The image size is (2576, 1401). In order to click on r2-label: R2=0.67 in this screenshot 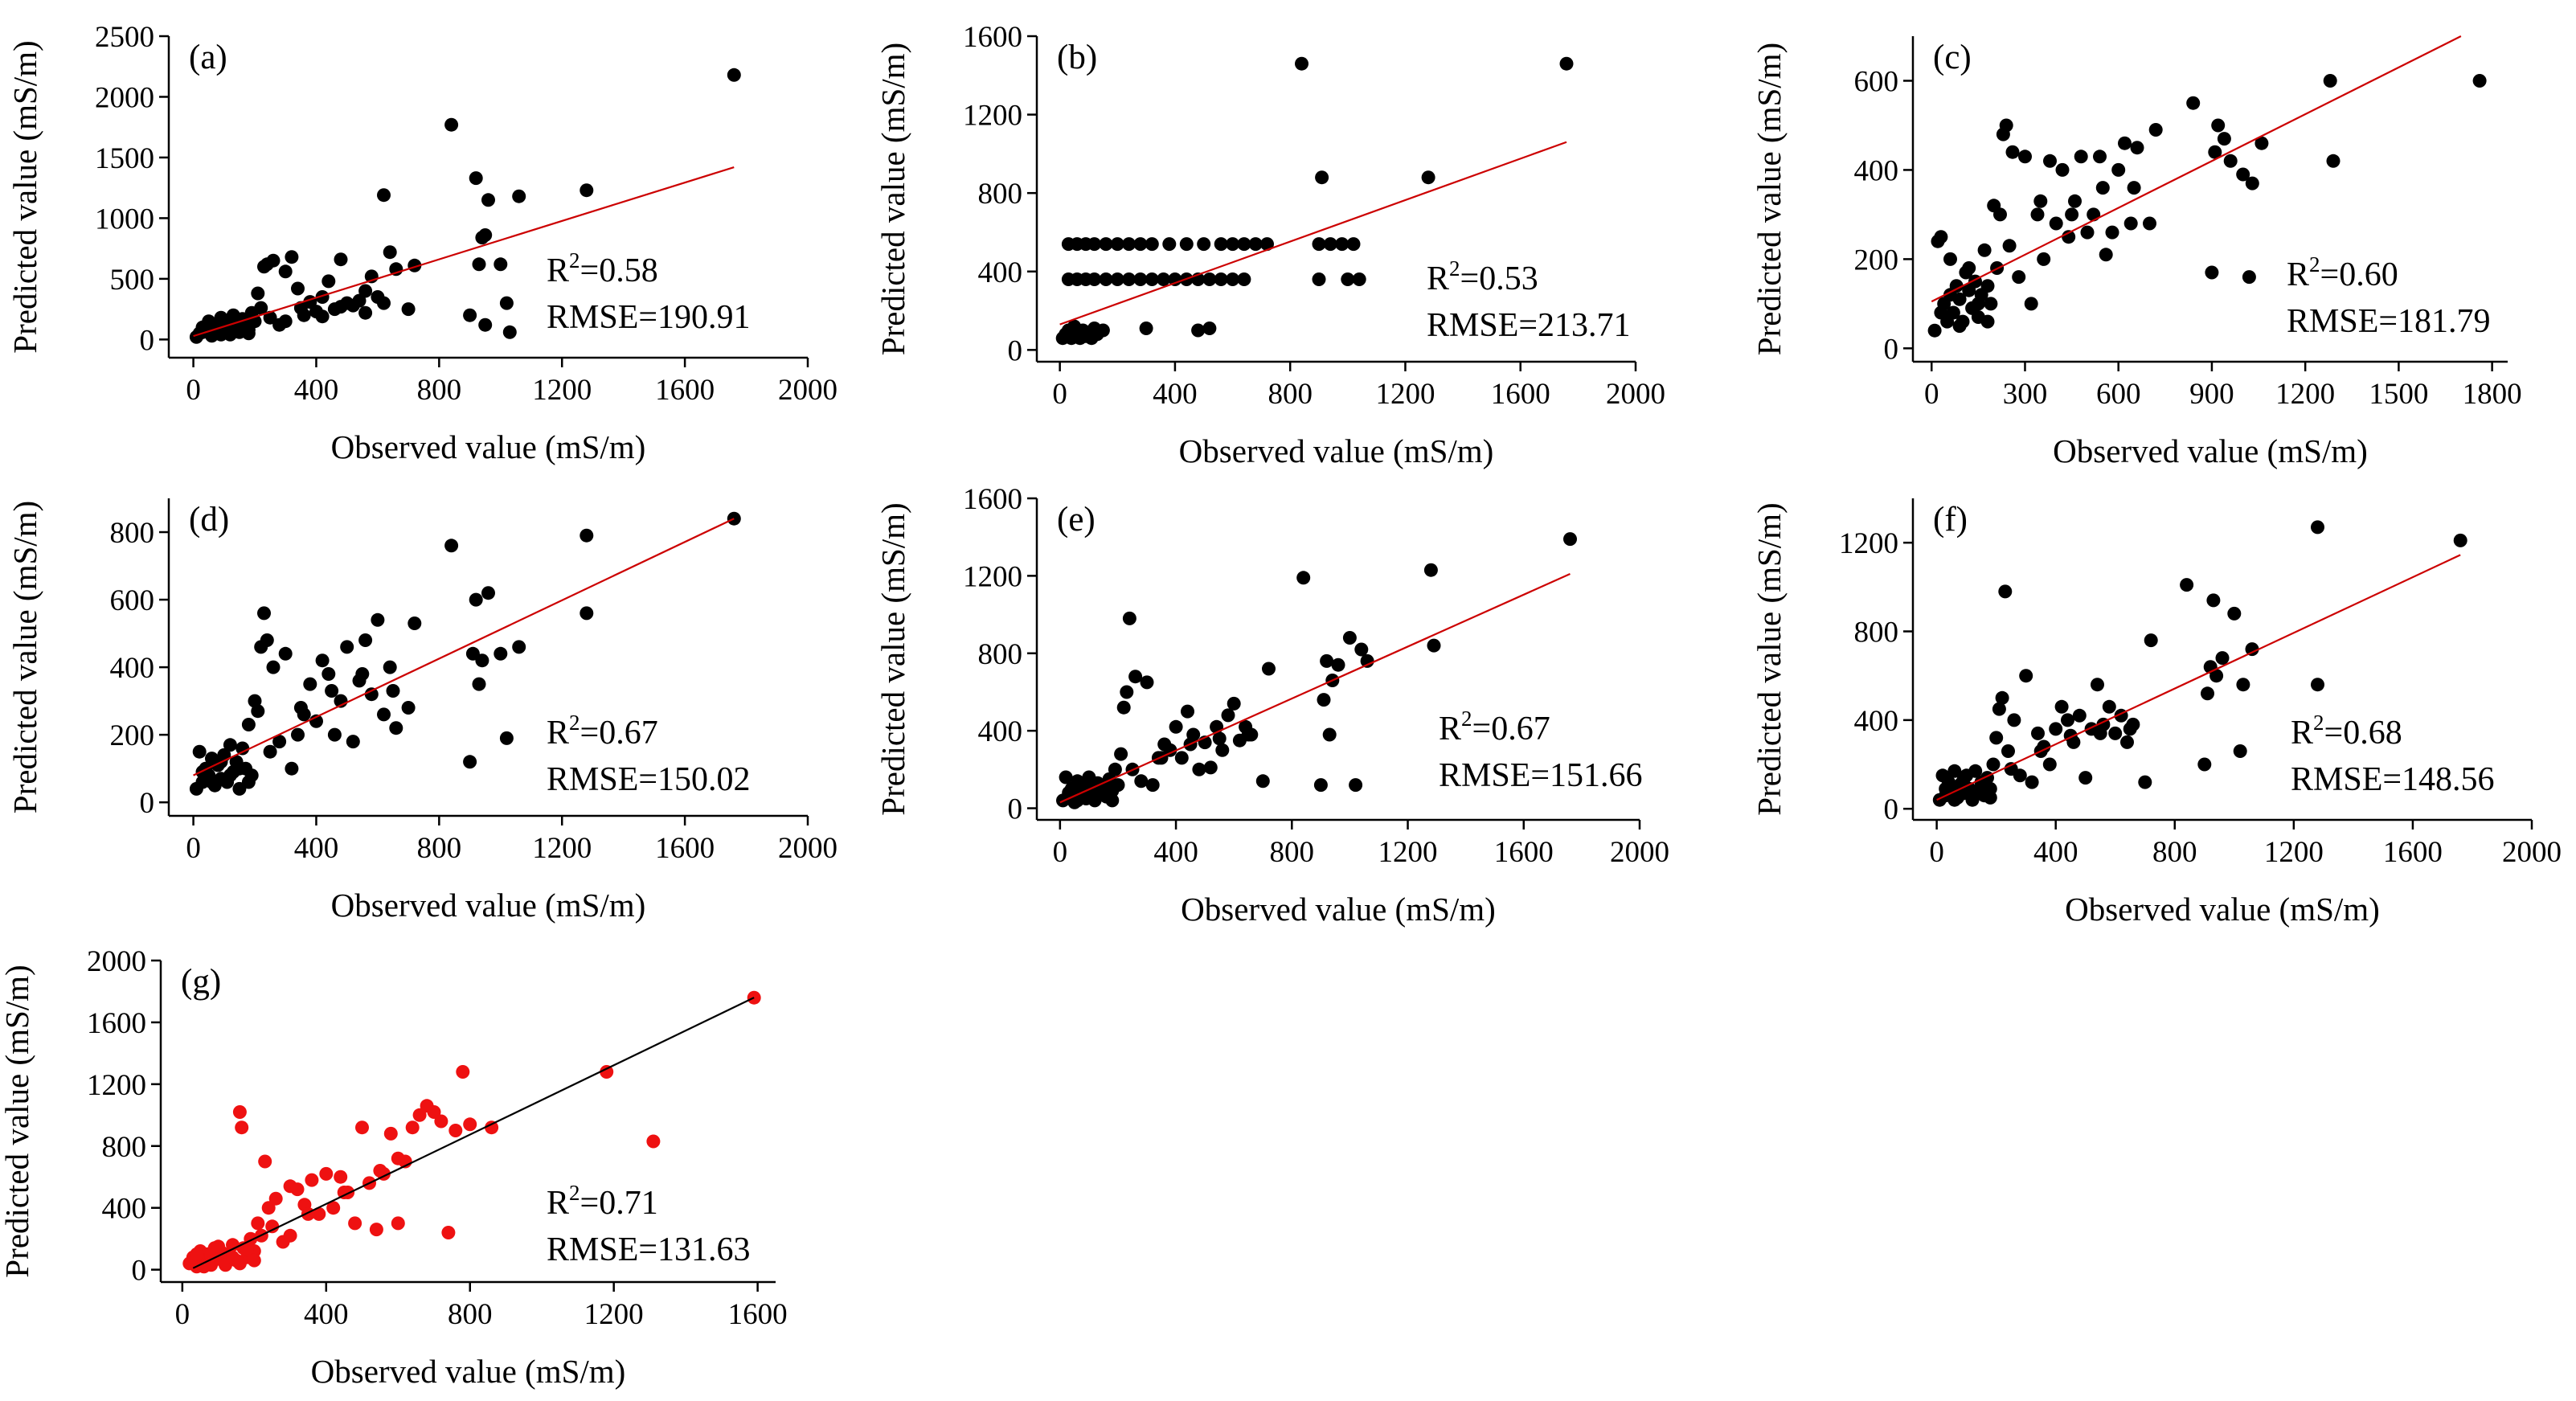, I will do `click(1494, 727)`.